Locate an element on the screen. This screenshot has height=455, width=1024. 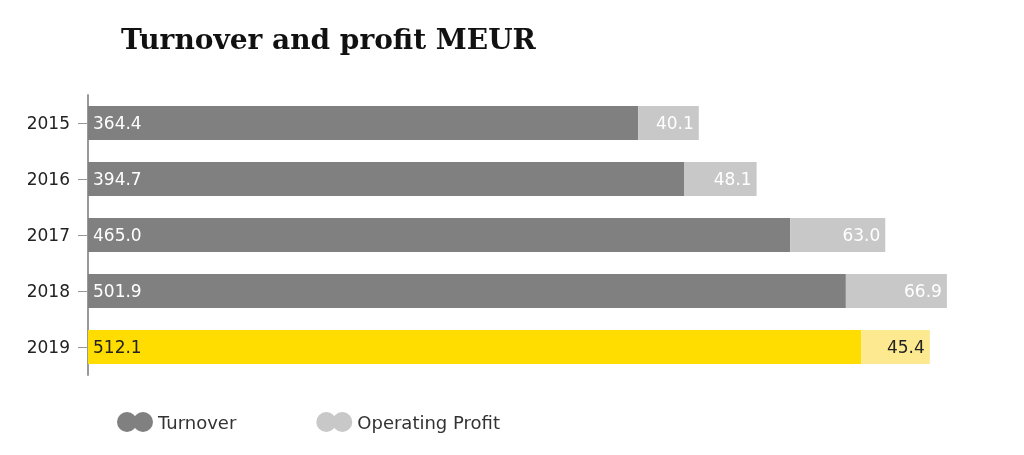
y-tick-label: 2019 is located at coordinates (48, 347).